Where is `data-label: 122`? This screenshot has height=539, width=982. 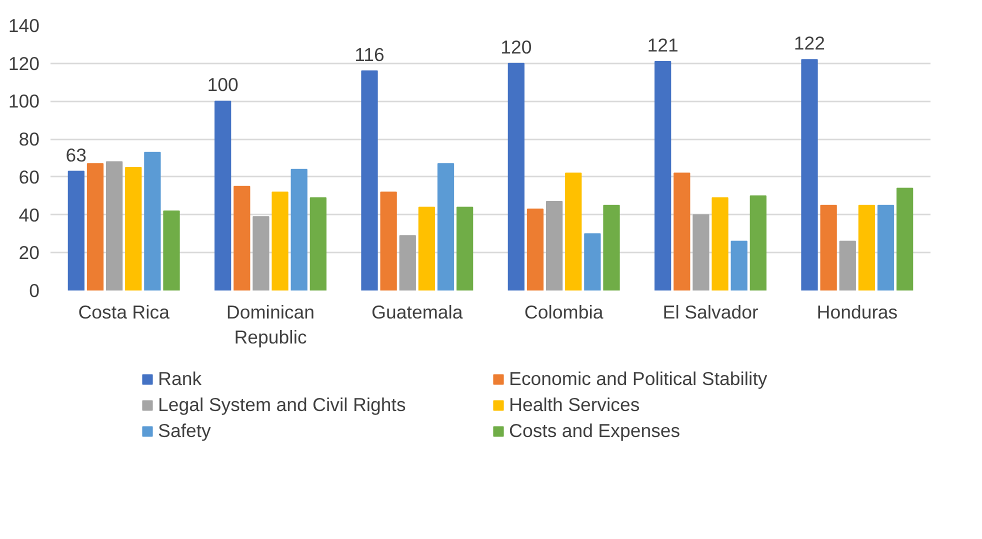
data-label: 122 is located at coordinates (810, 43).